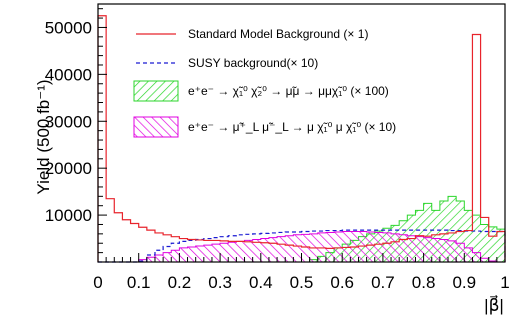 This screenshot has height=320, width=509. Describe the element at coordinates (302, 246) in the screenshot. I see `susy-background-histogram` at that location.